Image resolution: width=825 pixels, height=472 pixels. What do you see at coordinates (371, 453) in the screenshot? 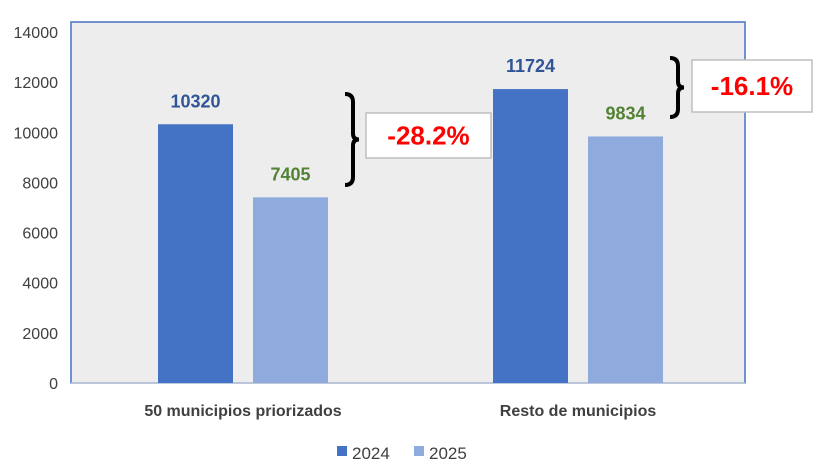
I see `legend-label: 2024` at bounding box center [371, 453].